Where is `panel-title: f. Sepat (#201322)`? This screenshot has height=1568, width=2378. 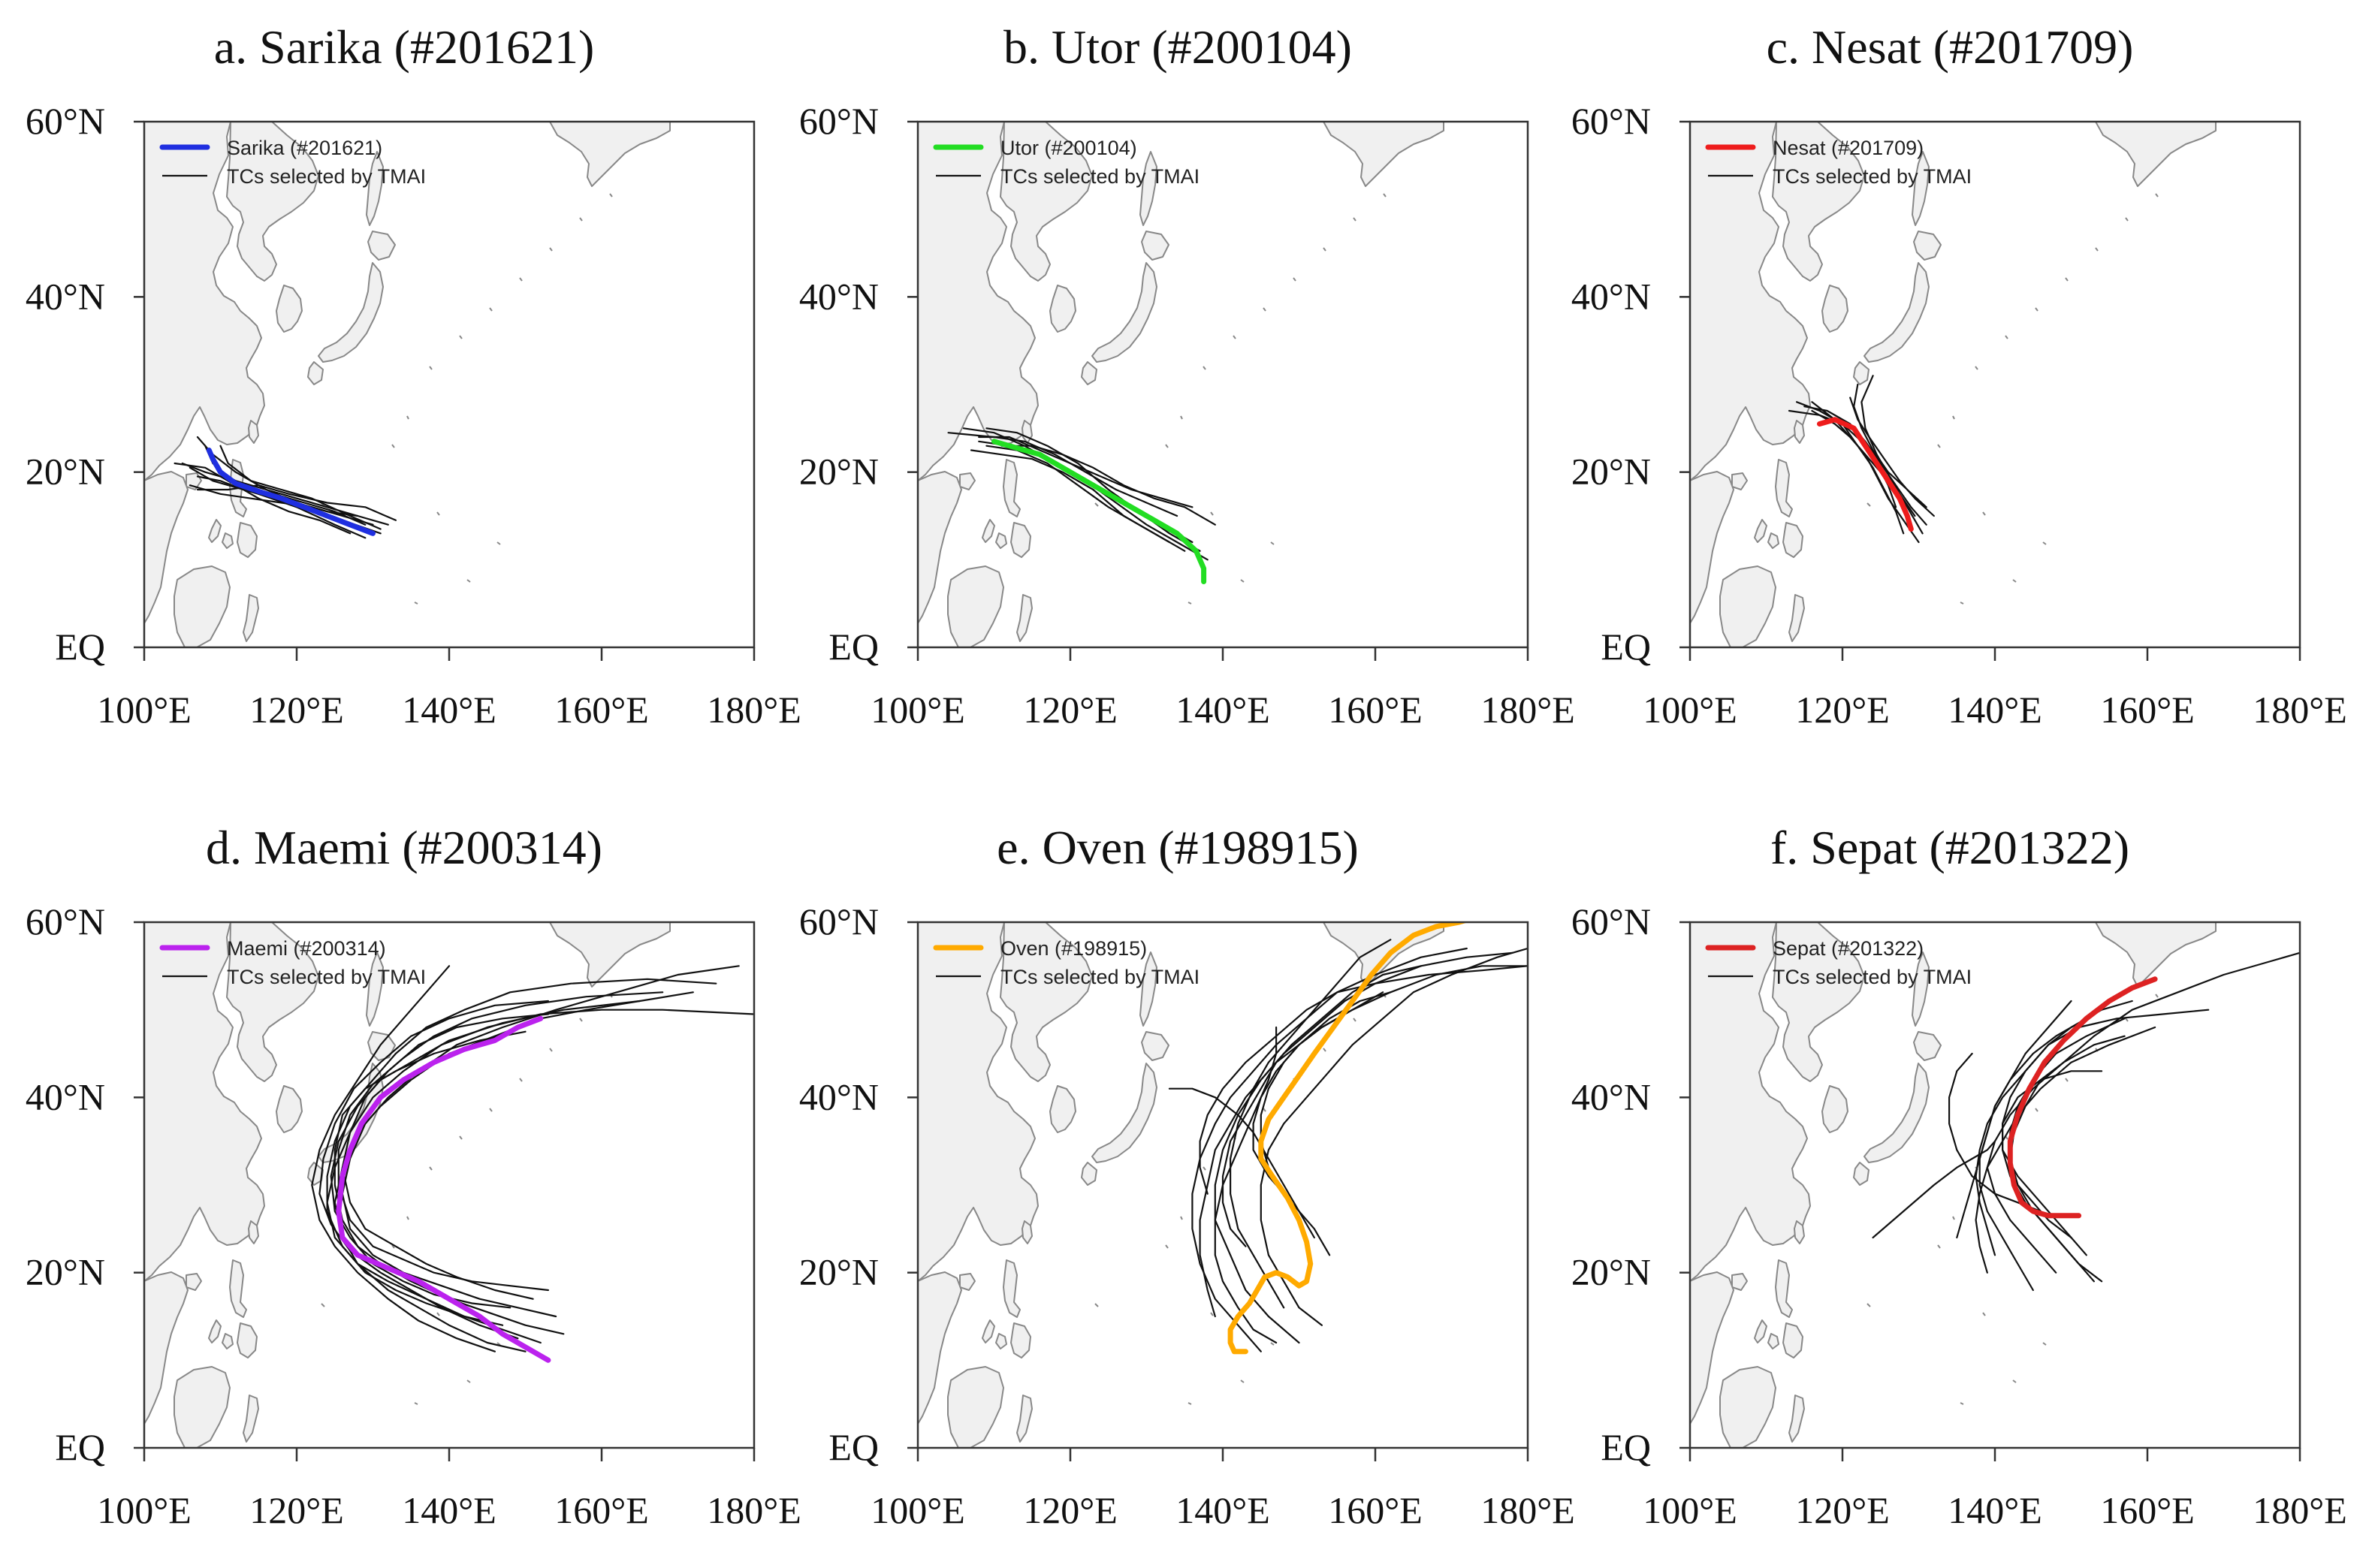 panel-title: f. Sepat (#201322) is located at coordinates (1949, 848).